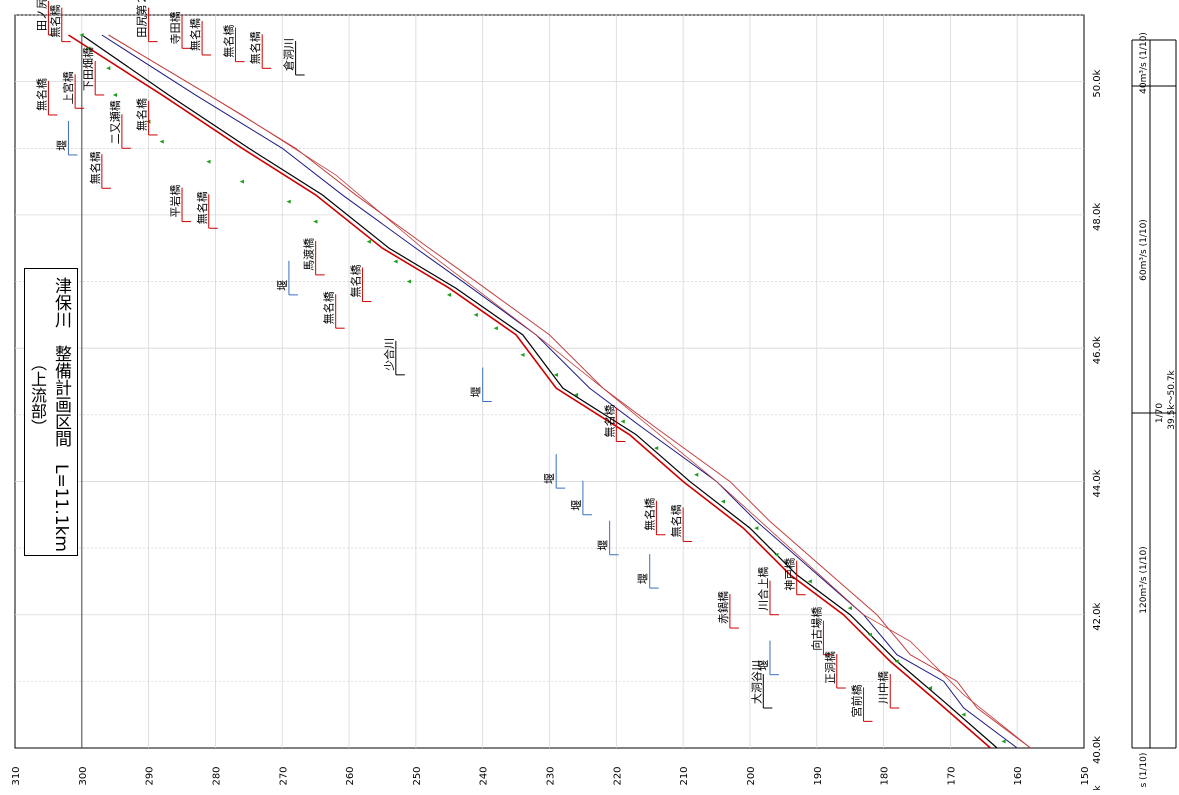 Image resolution: width=1179 pixels, height=795 pixels. I want to click on bridge-label: 神戸橋, so click(790, 574).